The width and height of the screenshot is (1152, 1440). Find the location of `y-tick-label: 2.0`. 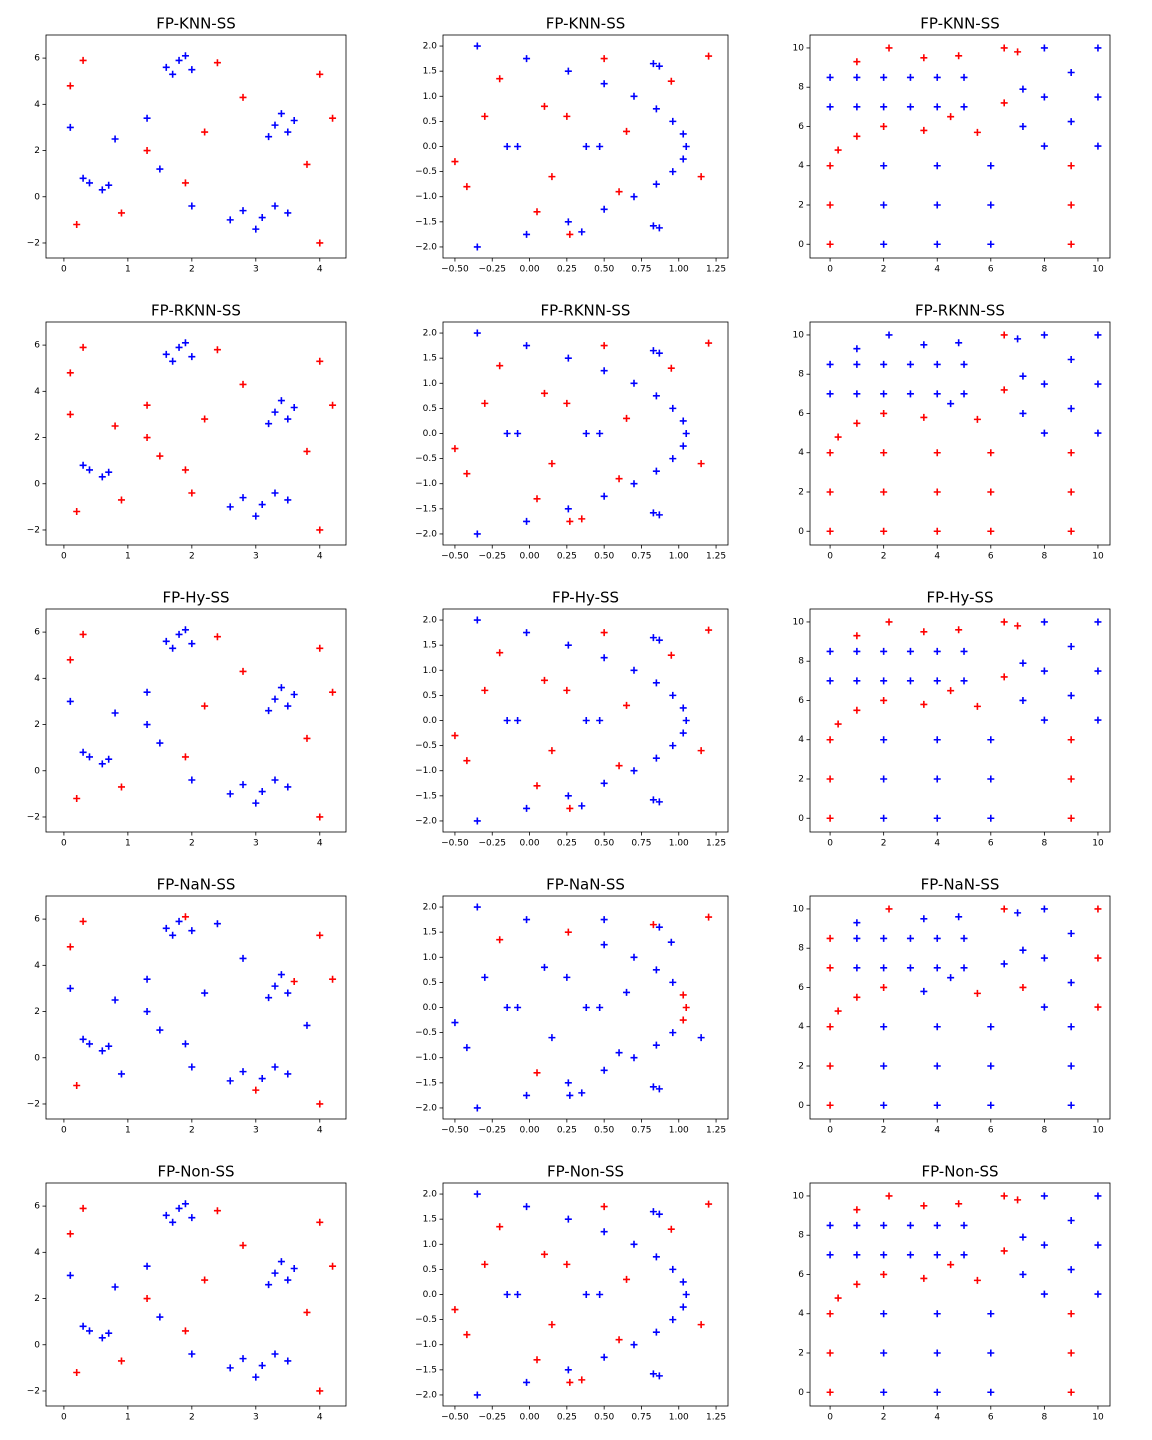

y-tick-label: 2.0 is located at coordinates (430, 47).